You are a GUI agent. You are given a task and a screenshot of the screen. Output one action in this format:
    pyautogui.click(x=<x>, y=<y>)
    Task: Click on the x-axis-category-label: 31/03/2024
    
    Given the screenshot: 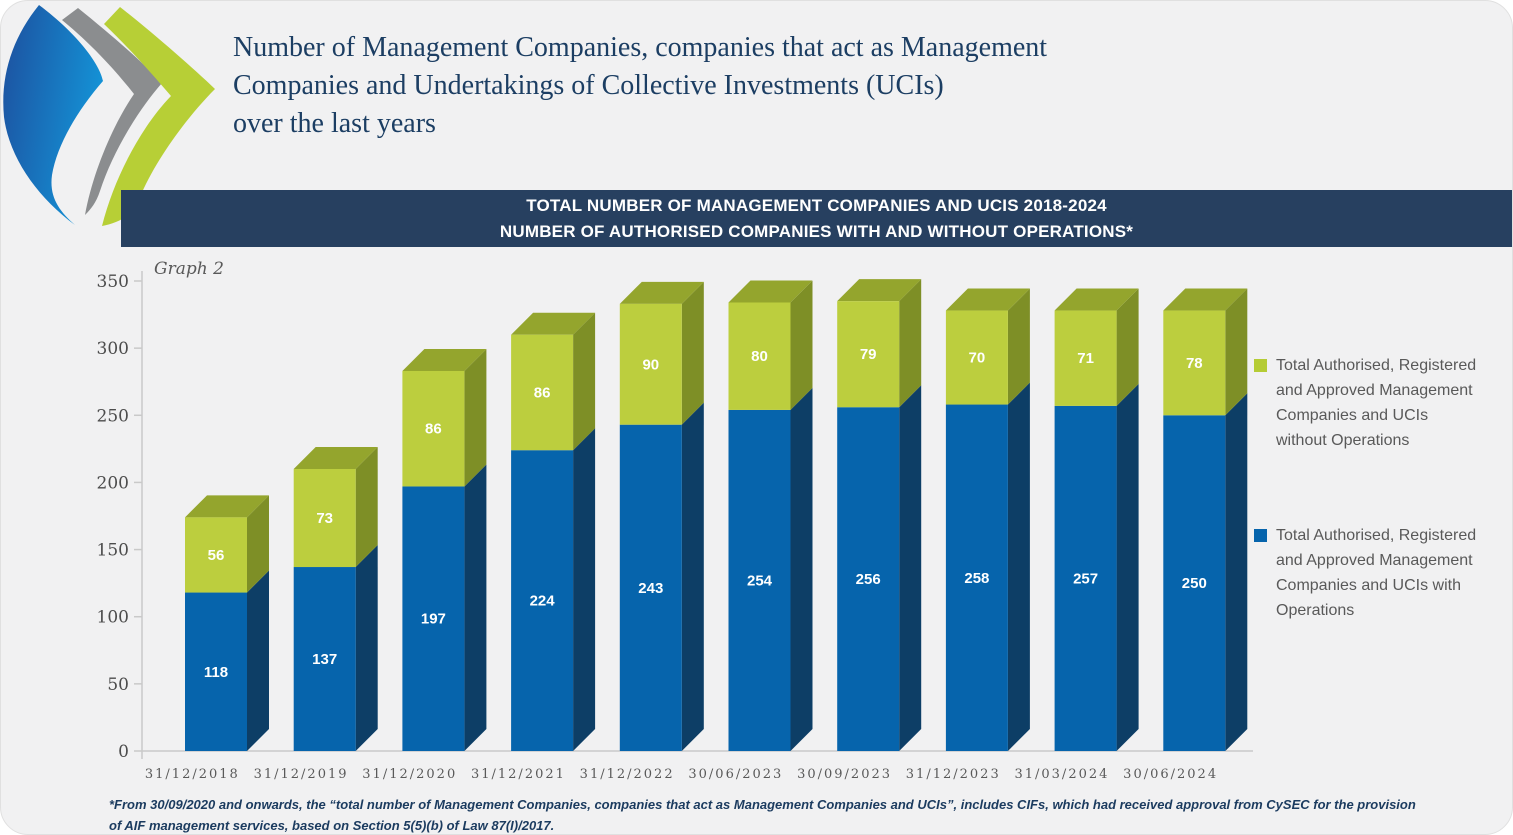 What is the action you would take?
    pyautogui.click(x=1061, y=774)
    